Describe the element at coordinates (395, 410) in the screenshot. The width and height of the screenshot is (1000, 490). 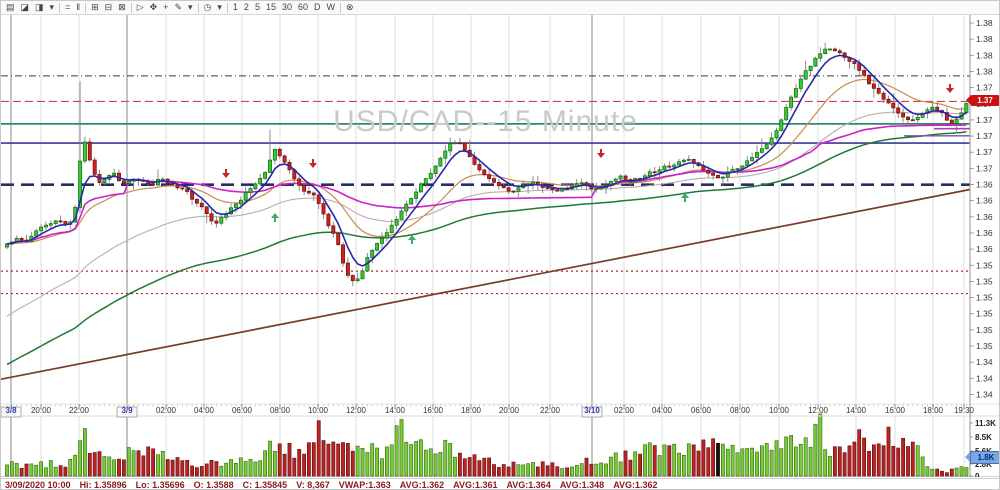
I see `time-axis-label: 14:00` at that location.